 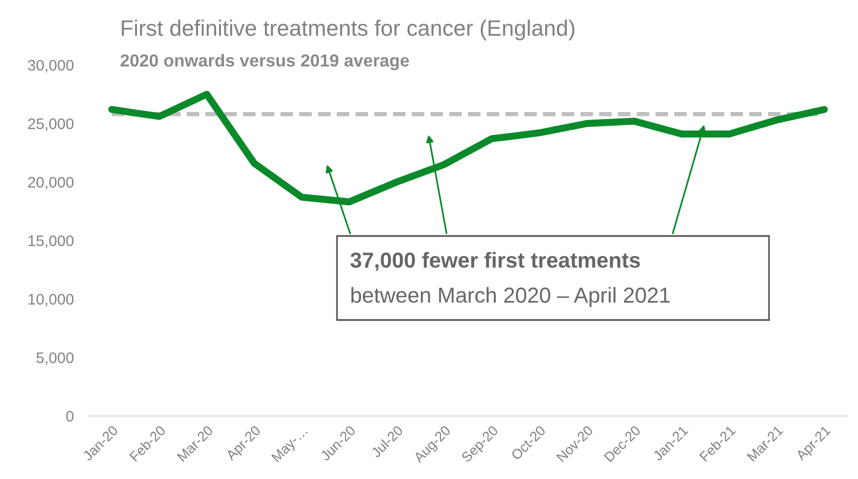 What do you see at coordinates (51, 241) in the screenshot?
I see `y-tick-label: 15,000` at bounding box center [51, 241].